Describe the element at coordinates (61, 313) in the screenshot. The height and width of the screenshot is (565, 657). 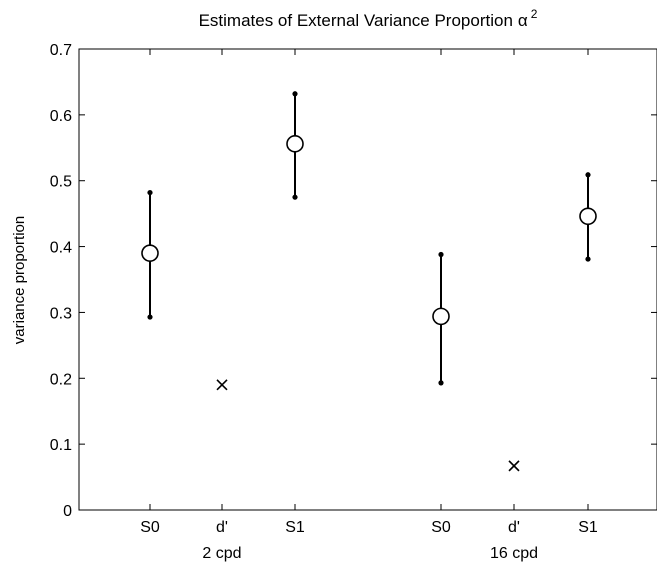
I see `y-tick-label: 0.3` at that location.